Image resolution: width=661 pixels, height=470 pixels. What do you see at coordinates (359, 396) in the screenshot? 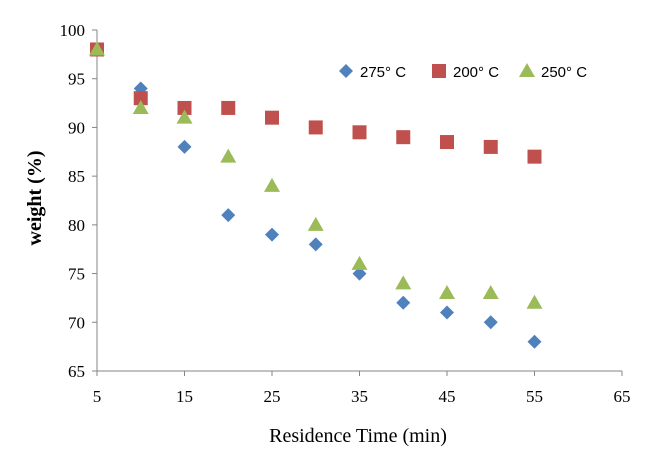
I see `x-tick-label: 35` at bounding box center [359, 396].